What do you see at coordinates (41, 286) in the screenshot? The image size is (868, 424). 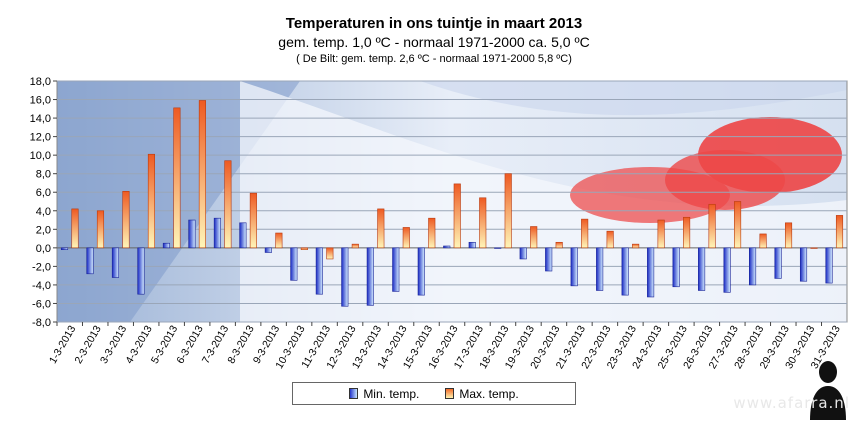 I see `y-tick-label: -4,0` at bounding box center [41, 286].